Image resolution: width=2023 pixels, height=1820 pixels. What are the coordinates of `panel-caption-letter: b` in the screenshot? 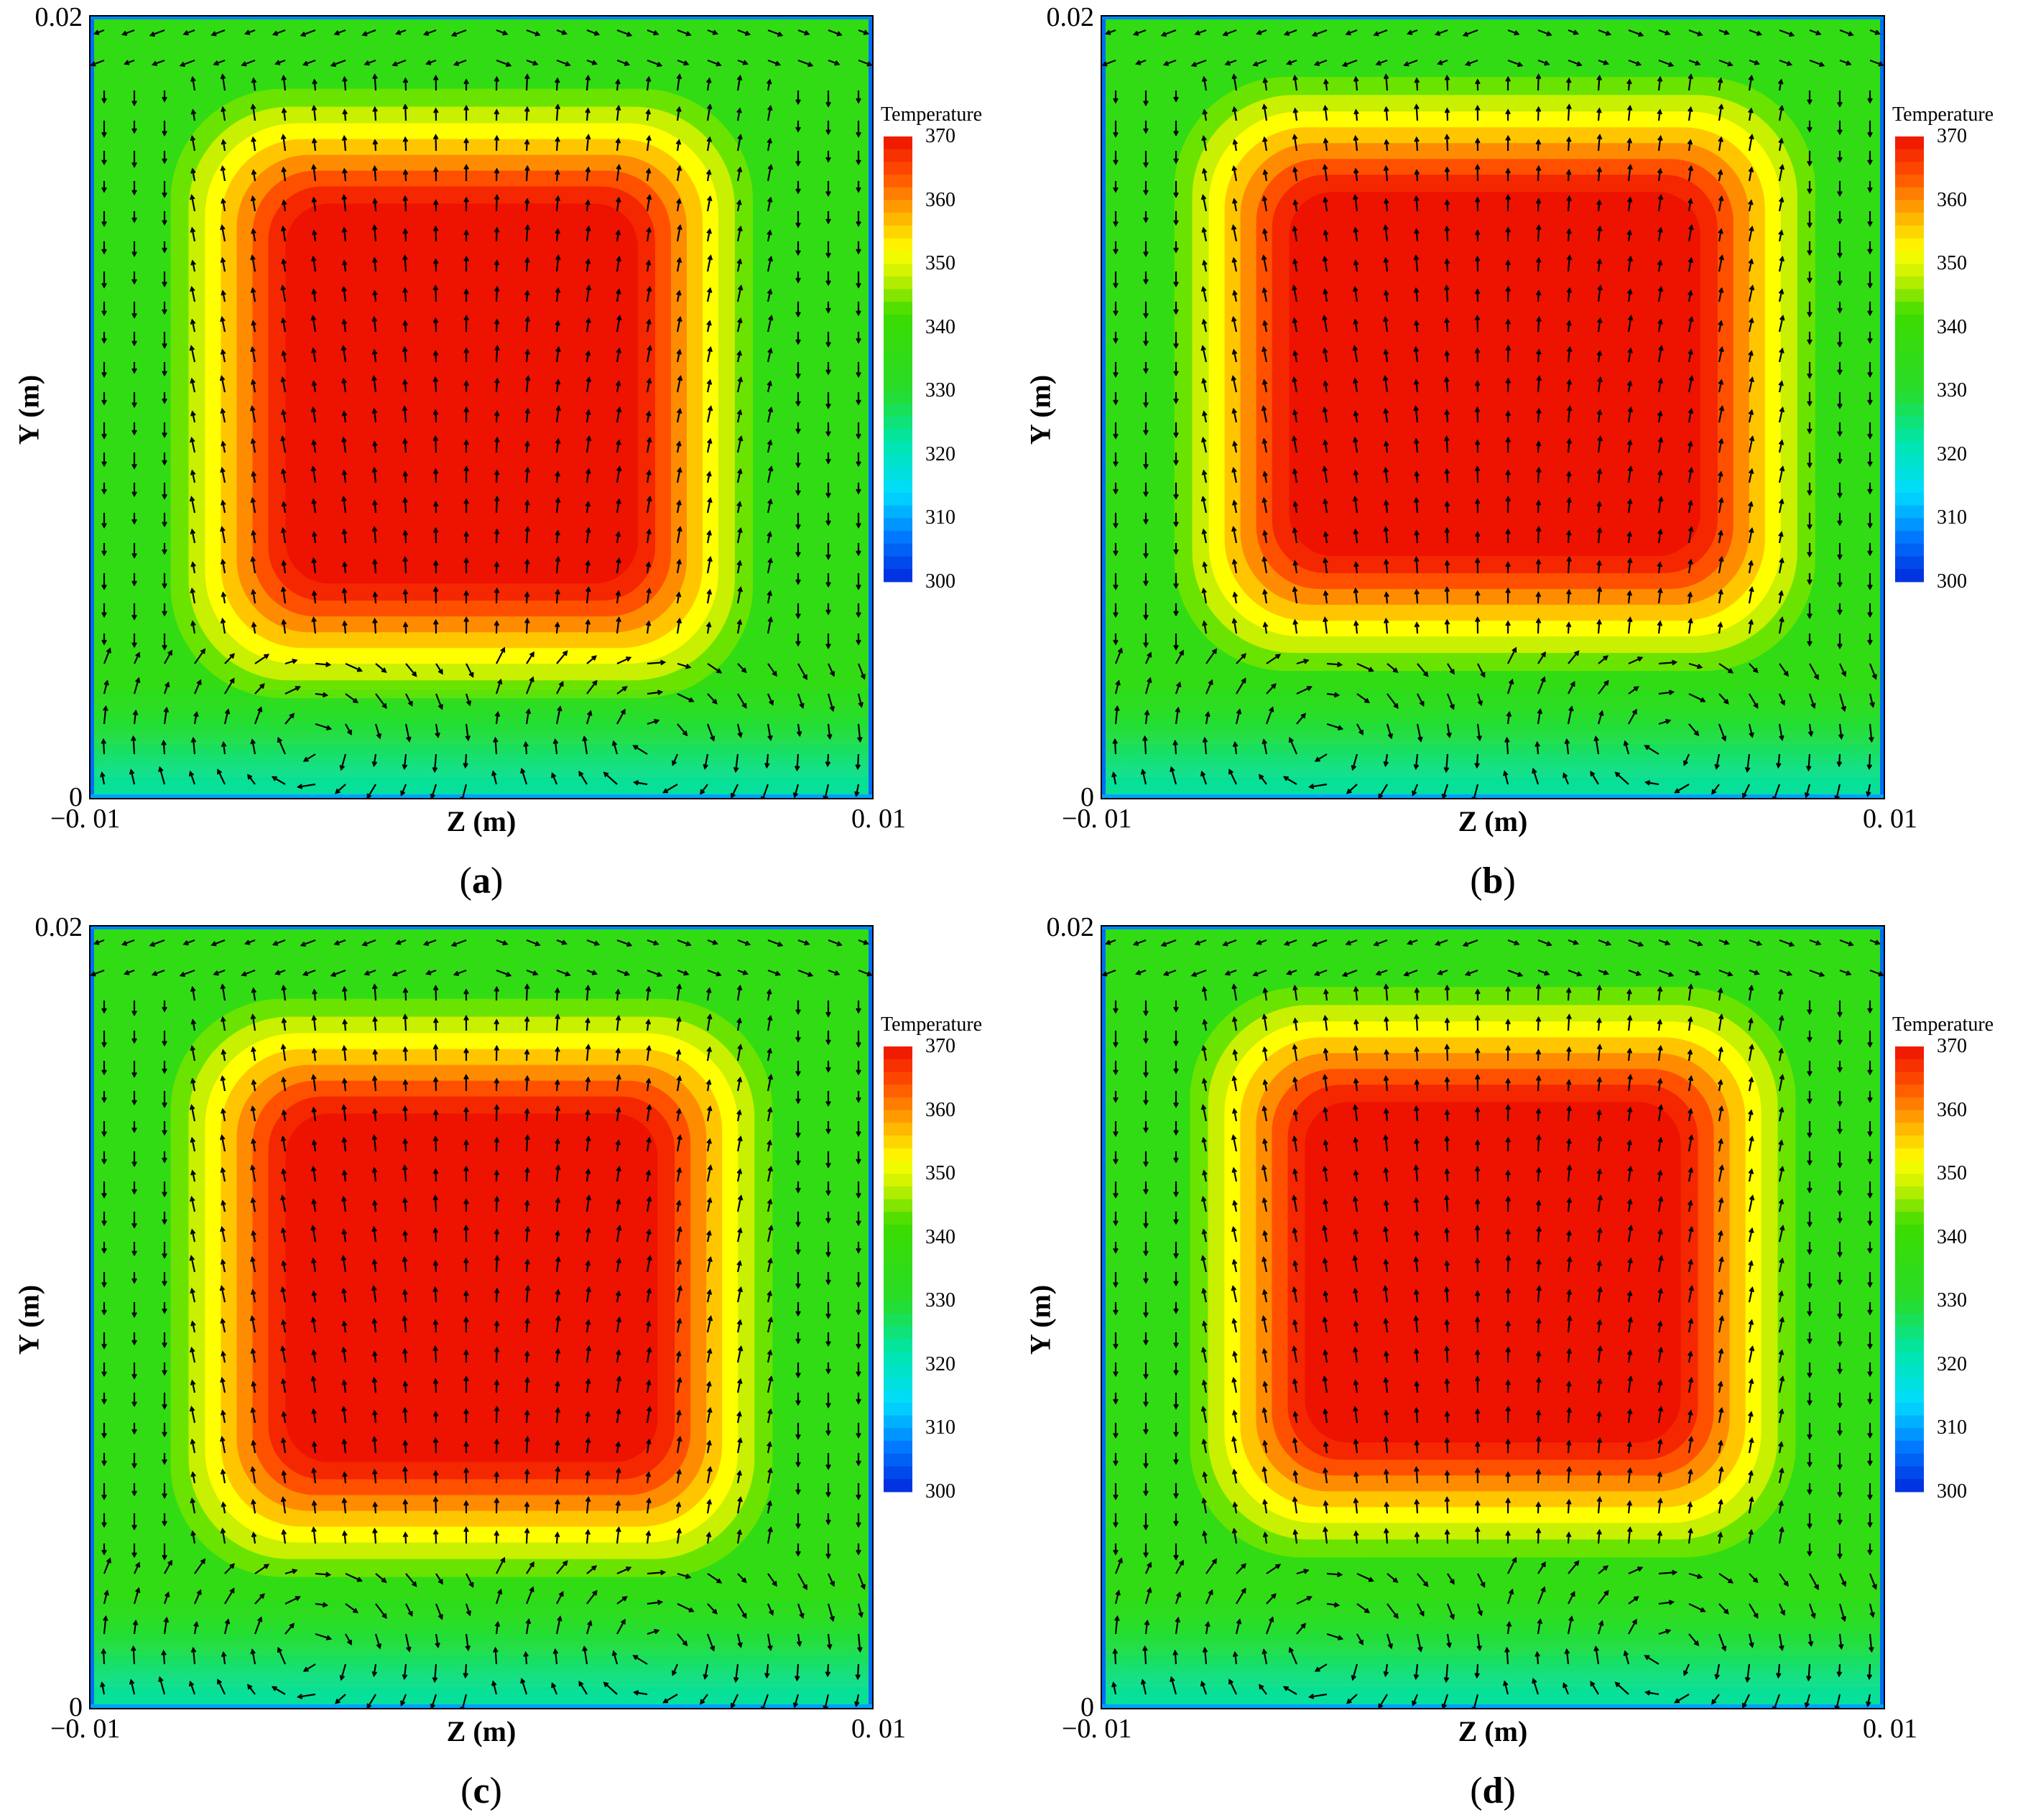 It's located at (1493, 880).